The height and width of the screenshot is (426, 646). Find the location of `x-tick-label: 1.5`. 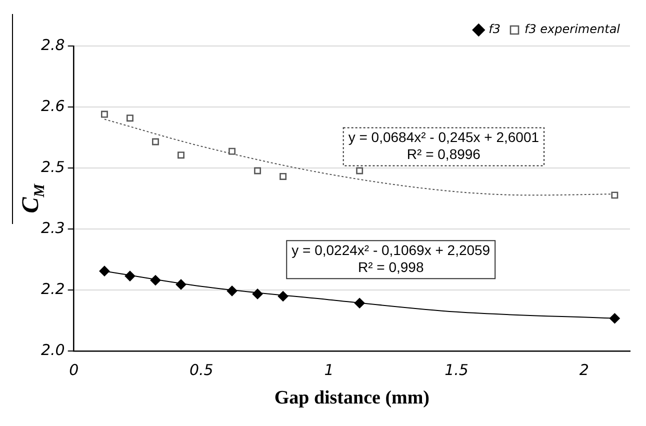

x-tick-label: 1.5 is located at coordinates (456, 370).